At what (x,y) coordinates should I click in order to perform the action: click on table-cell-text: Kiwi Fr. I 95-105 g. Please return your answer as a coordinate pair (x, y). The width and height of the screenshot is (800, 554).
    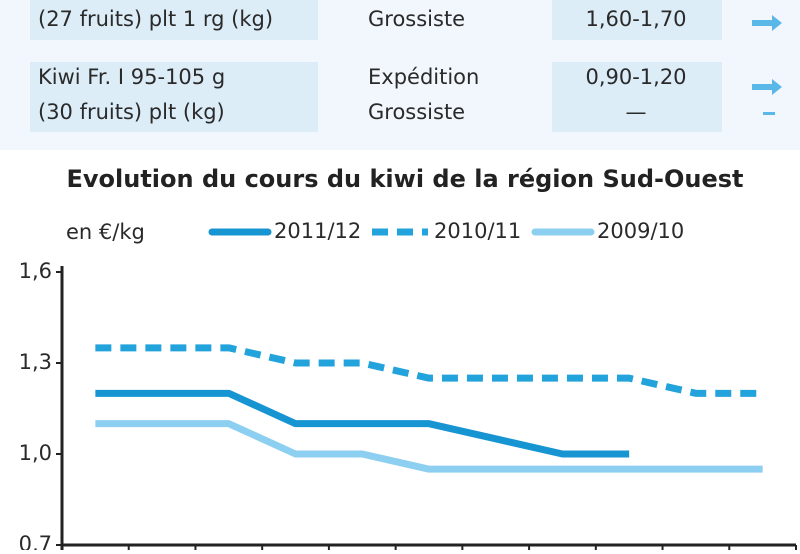
    Looking at the image, I should click on (131, 77).